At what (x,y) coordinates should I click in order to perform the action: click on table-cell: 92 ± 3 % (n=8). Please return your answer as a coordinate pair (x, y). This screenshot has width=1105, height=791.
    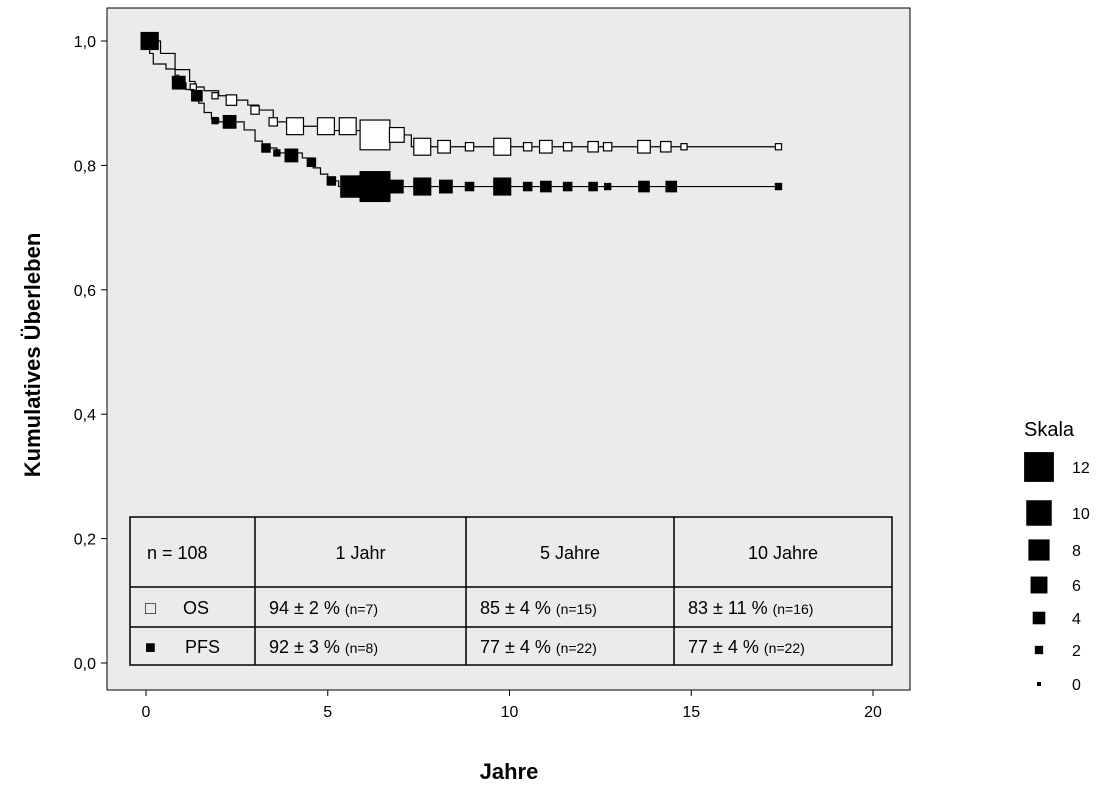
    Looking at the image, I should click on (323, 647).